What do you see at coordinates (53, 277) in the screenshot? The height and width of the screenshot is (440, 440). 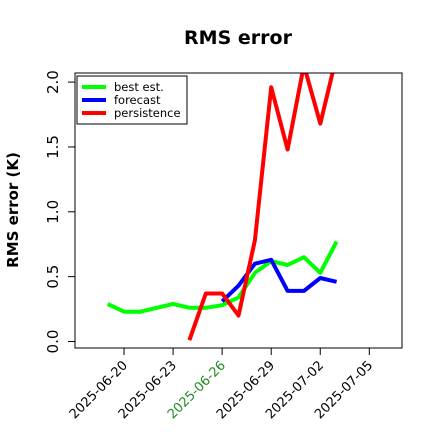 I see `y-tick-label-1: 0.5` at bounding box center [53, 277].